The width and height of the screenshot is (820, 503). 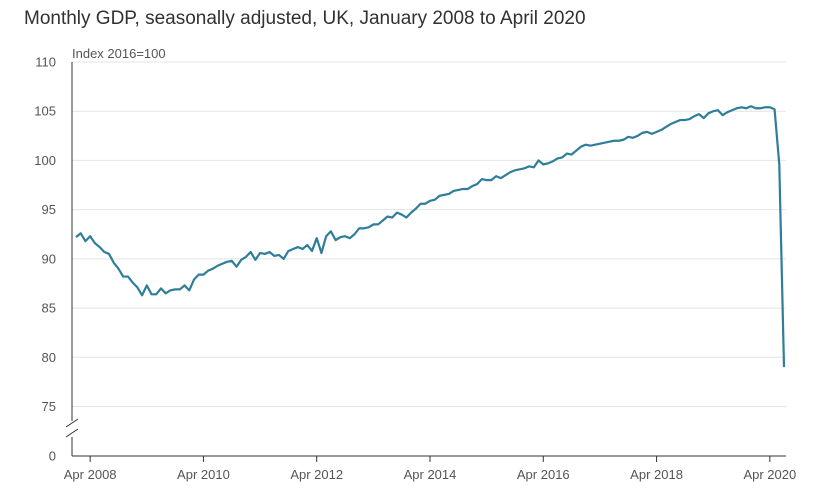 What do you see at coordinates (45, 62) in the screenshot?
I see `y-tick-label: 110` at bounding box center [45, 62].